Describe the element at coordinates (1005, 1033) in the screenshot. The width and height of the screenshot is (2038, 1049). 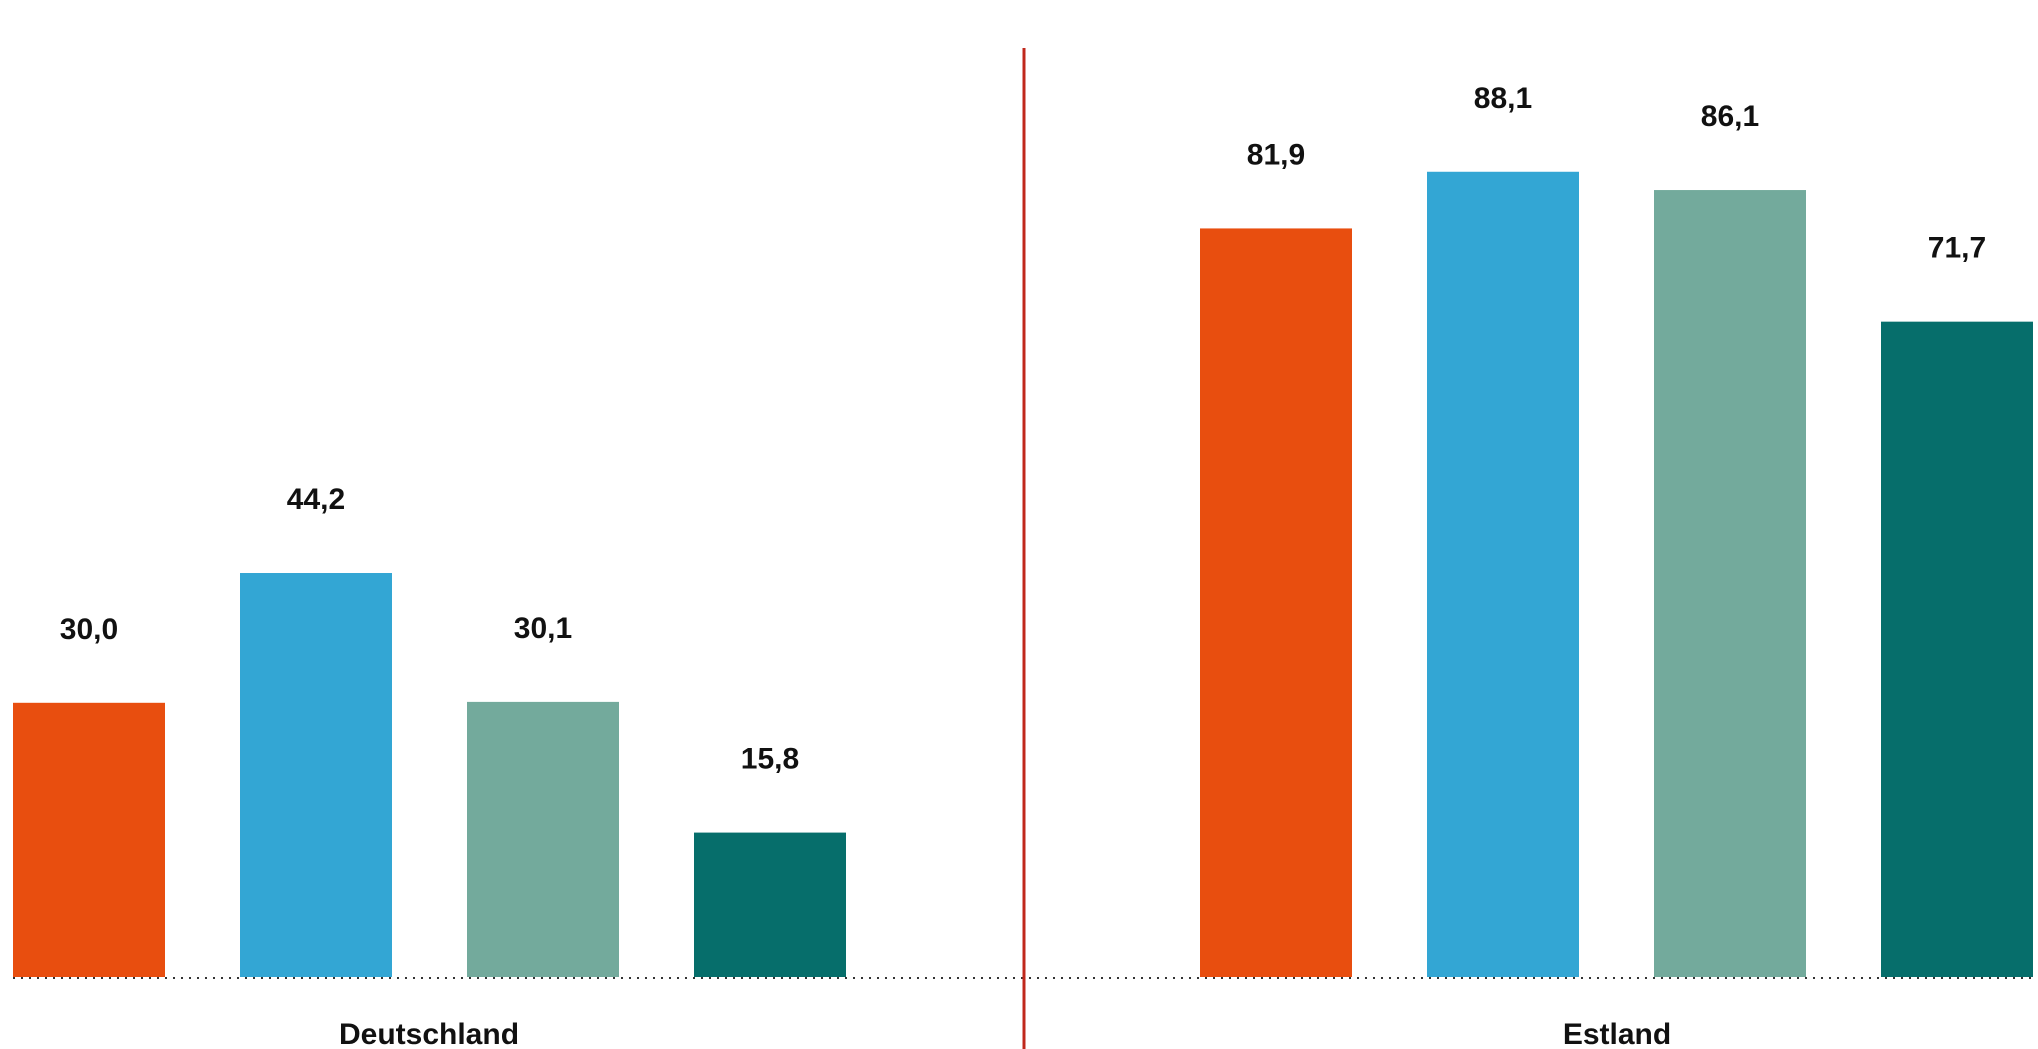
I see `group-labels-layer: Deutschland Estland` at that location.